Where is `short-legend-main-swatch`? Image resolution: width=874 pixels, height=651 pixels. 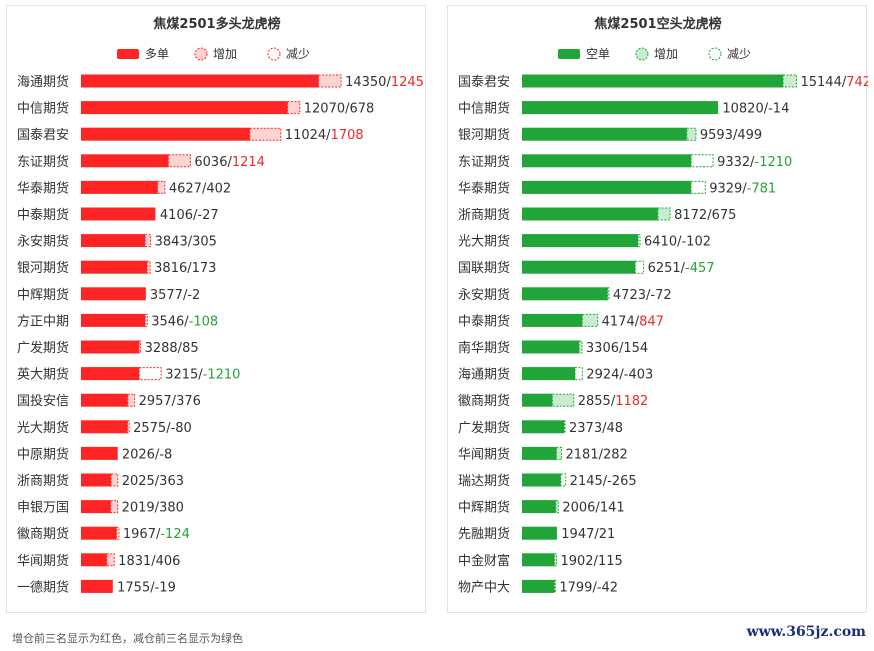
short-legend-main-swatch is located at coordinates (569, 54).